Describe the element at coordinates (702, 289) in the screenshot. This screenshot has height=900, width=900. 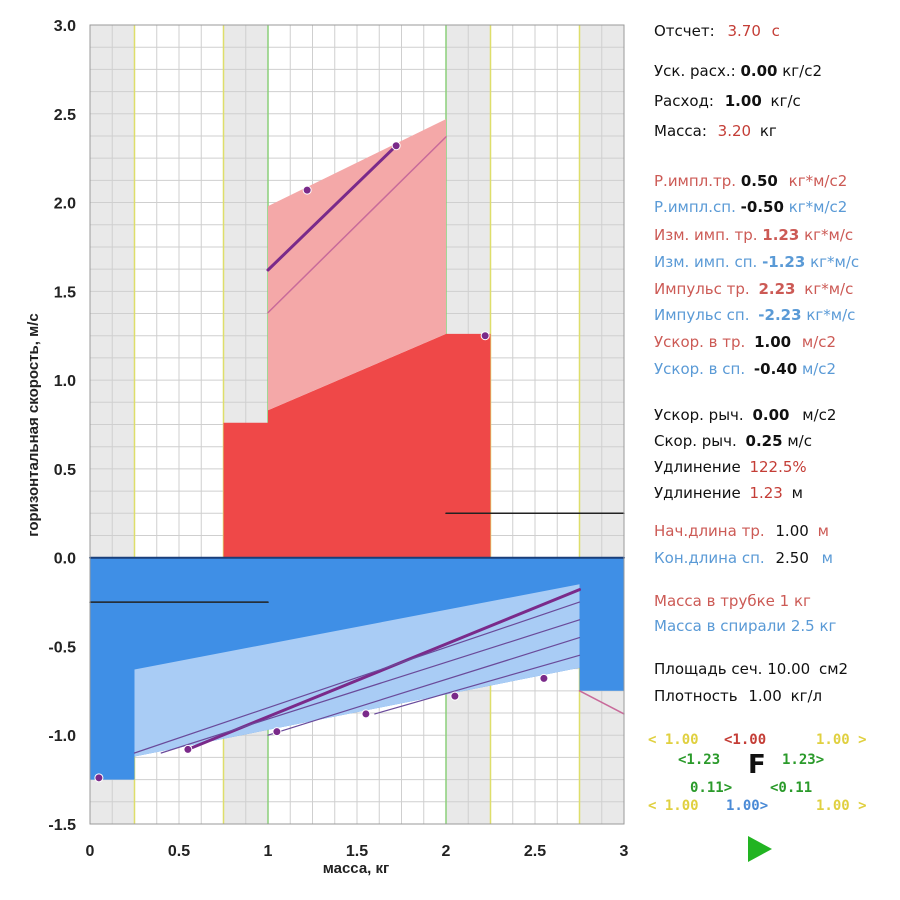
I see `p-tr-label: Импульс тр.` at that location.